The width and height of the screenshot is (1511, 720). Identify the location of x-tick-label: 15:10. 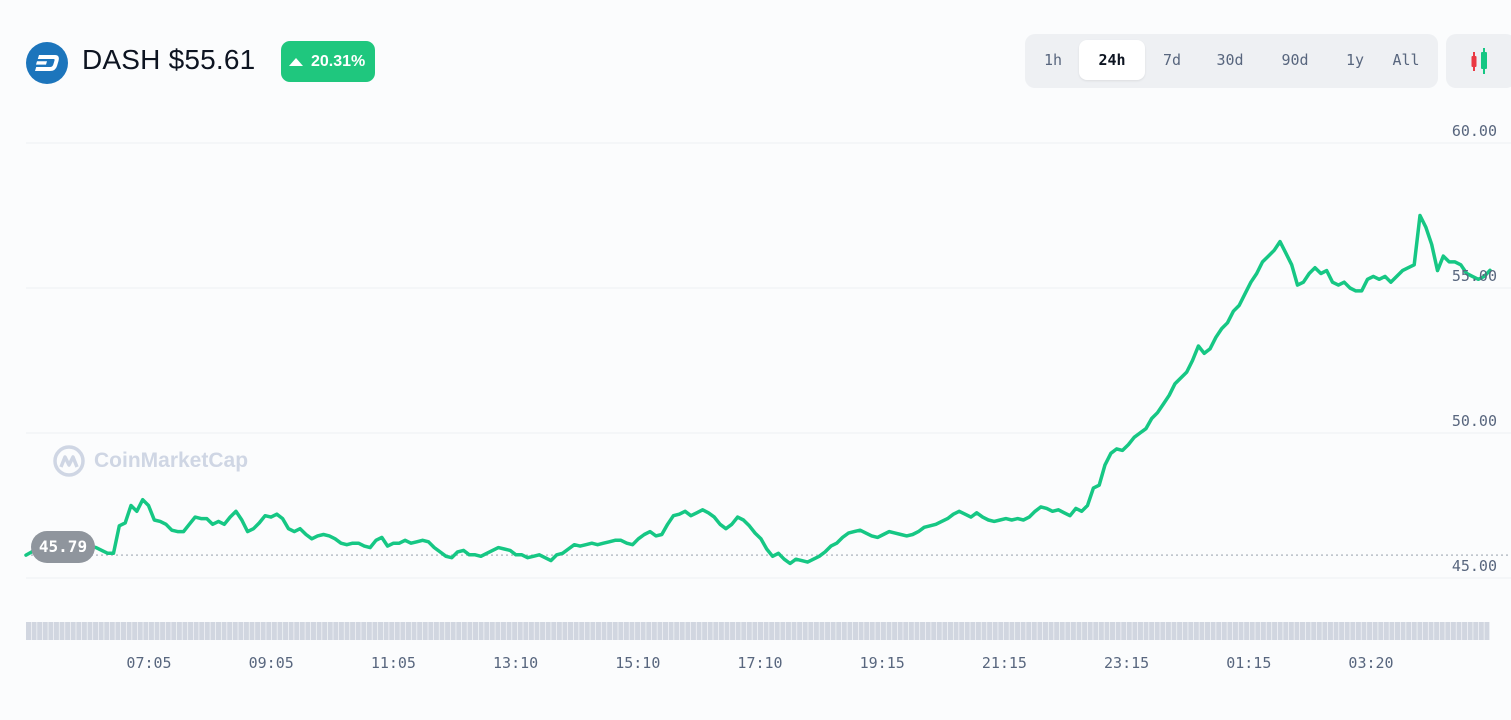
(637, 663).